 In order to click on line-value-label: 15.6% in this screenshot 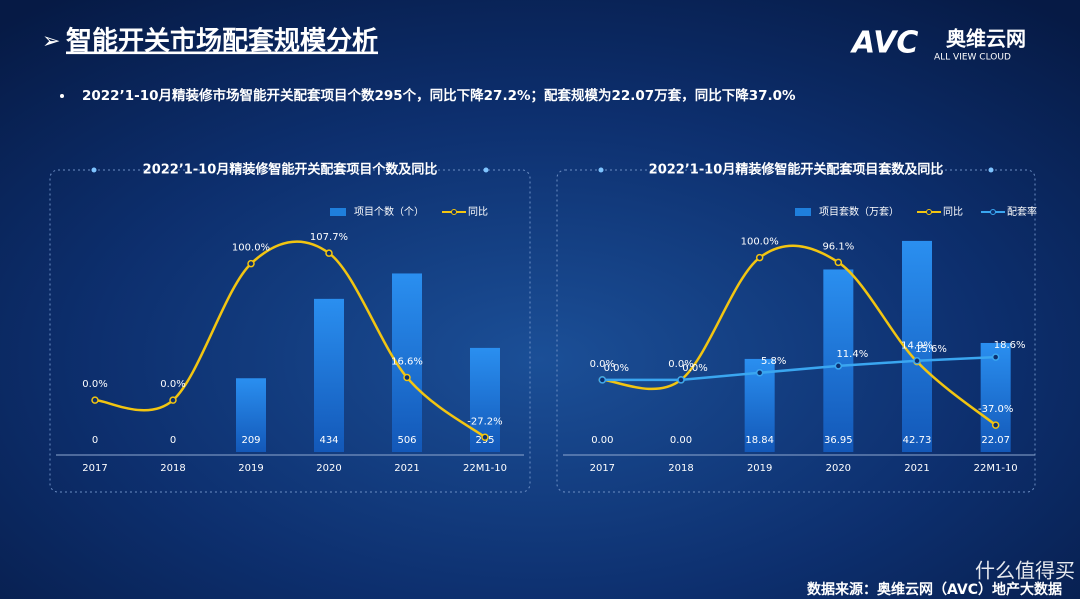, I will do `click(931, 349)`.